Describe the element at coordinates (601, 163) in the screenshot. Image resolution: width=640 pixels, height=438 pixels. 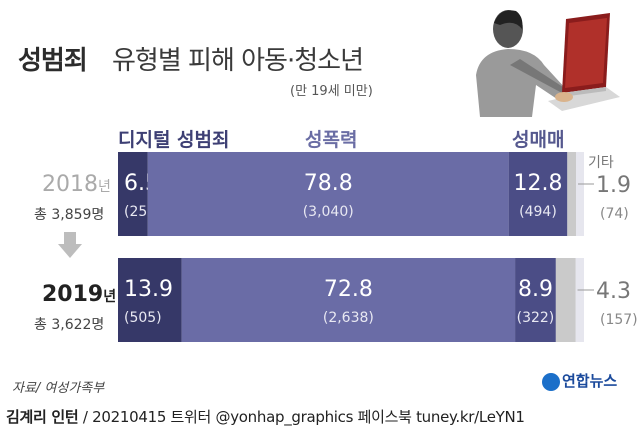
I see `legend-other: 기타` at that location.